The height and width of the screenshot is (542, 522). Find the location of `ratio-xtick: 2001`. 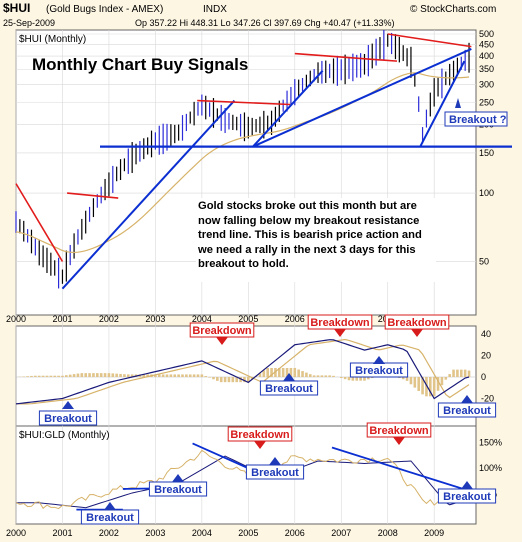

ratio-xtick: 2001 is located at coordinates (62, 533).